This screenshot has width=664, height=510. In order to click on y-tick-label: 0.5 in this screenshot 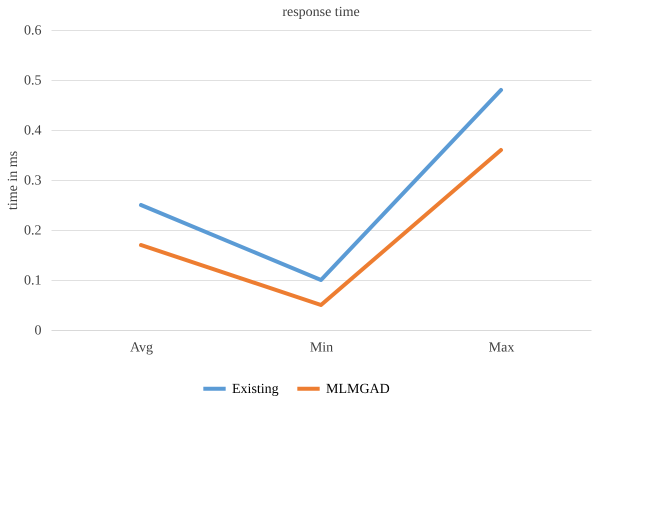, I will do `click(33, 81)`.